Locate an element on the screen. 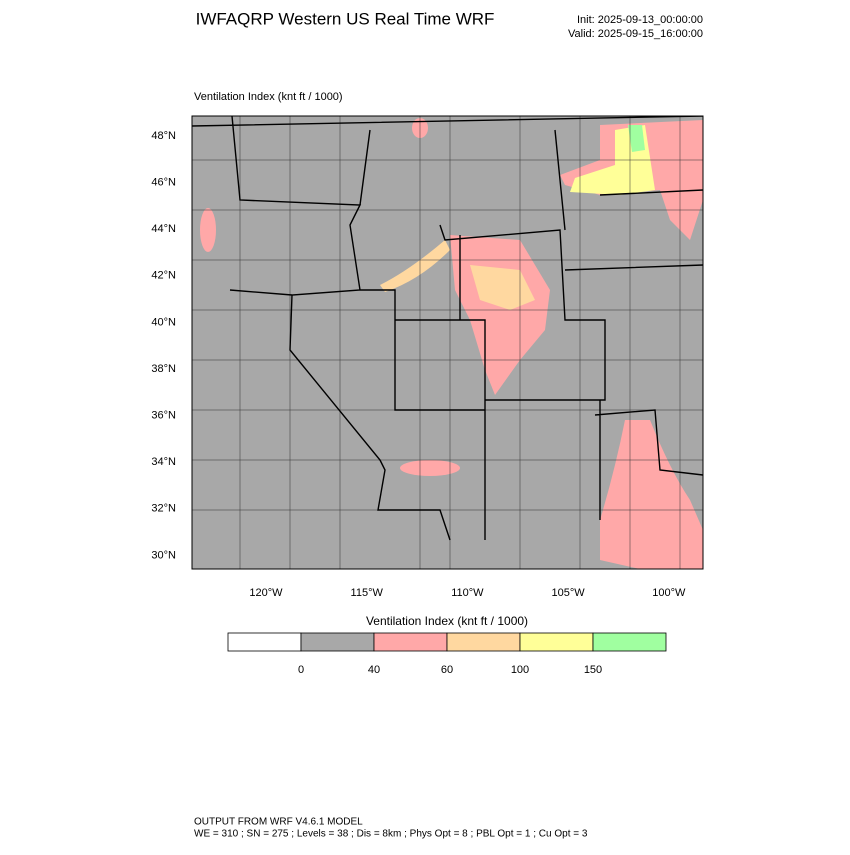  lat-label: 40°N is located at coordinates (163, 322).